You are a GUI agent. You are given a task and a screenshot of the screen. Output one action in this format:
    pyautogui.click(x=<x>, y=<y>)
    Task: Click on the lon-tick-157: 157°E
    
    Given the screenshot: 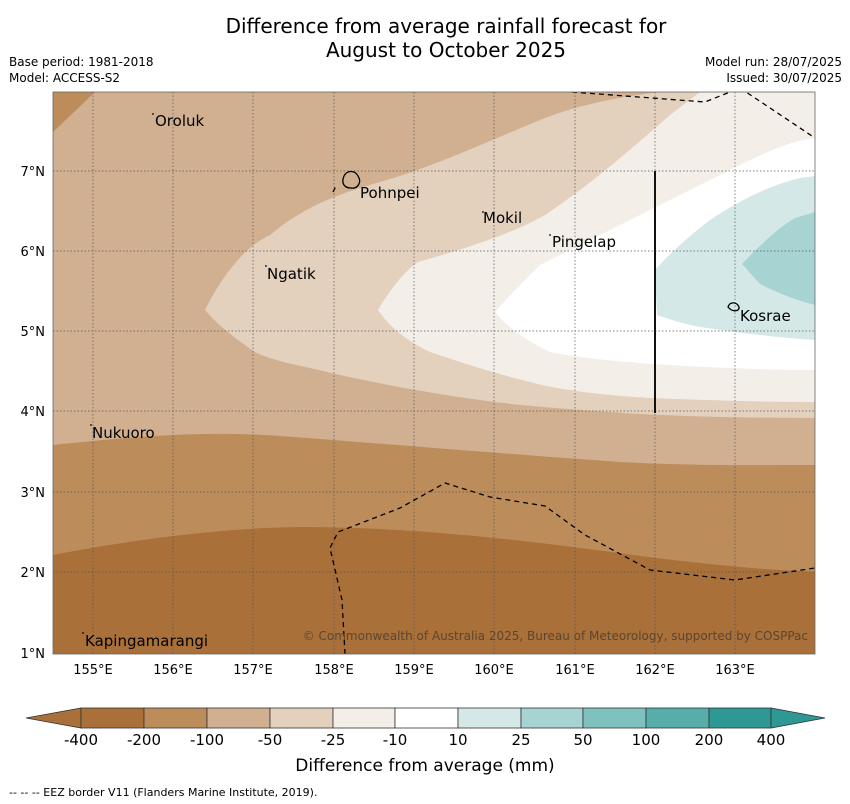 What is the action you would take?
    pyautogui.click(x=253, y=670)
    